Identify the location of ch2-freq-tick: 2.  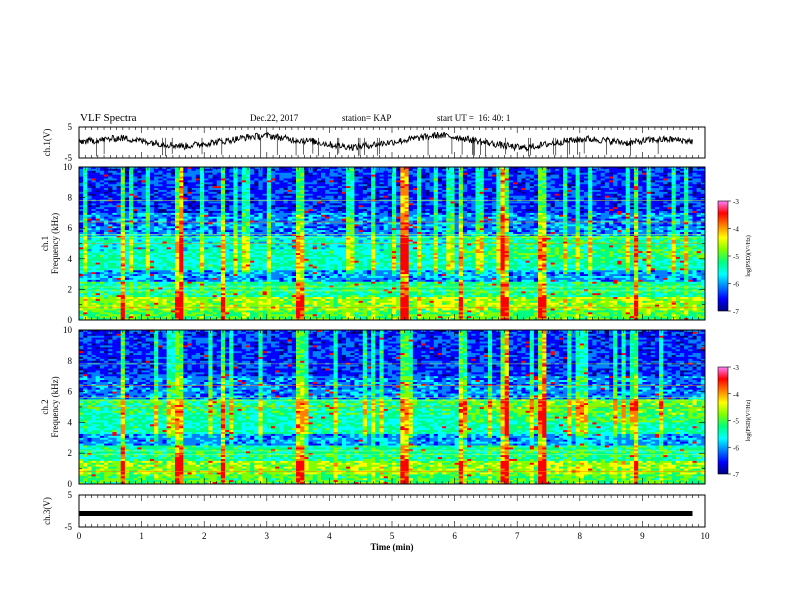
(70, 453).